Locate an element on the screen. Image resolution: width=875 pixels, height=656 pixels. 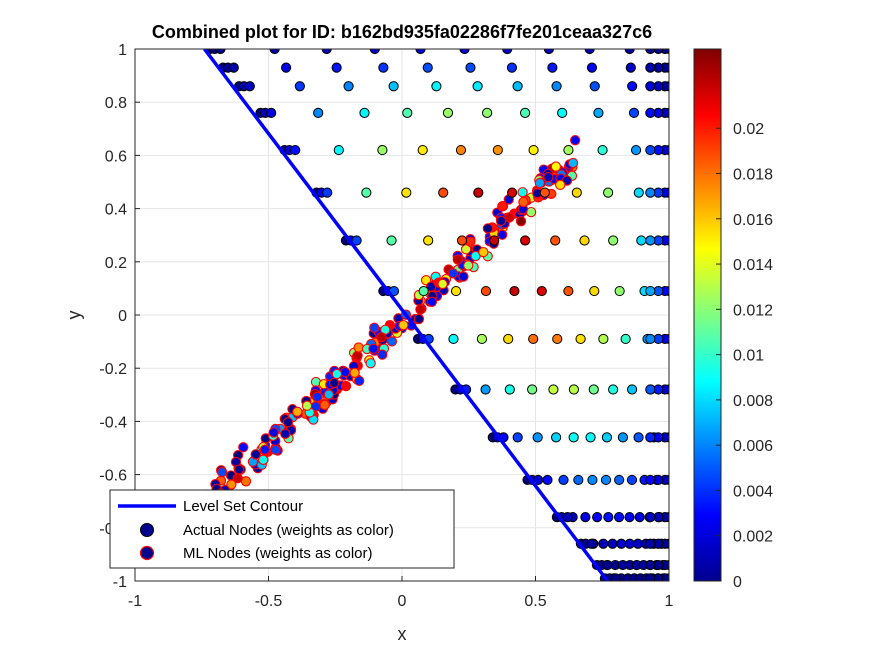
x-tick-label: 1 is located at coordinates (669, 601).